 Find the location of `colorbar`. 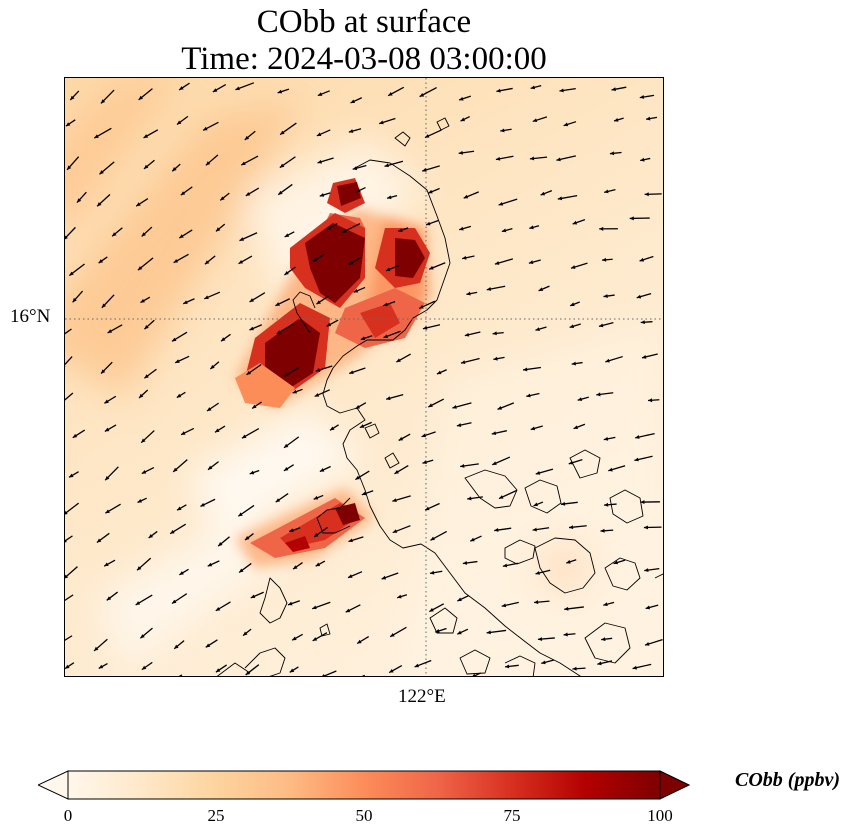

colorbar is located at coordinates (364, 785).